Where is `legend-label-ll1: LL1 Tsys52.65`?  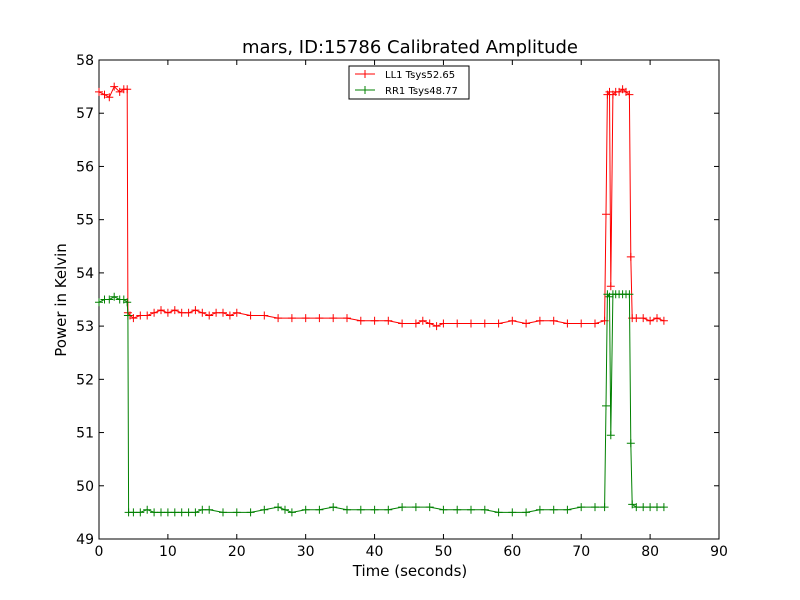
legend-label-ll1: LL1 Tsys52.65 is located at coordinates (420, 75).